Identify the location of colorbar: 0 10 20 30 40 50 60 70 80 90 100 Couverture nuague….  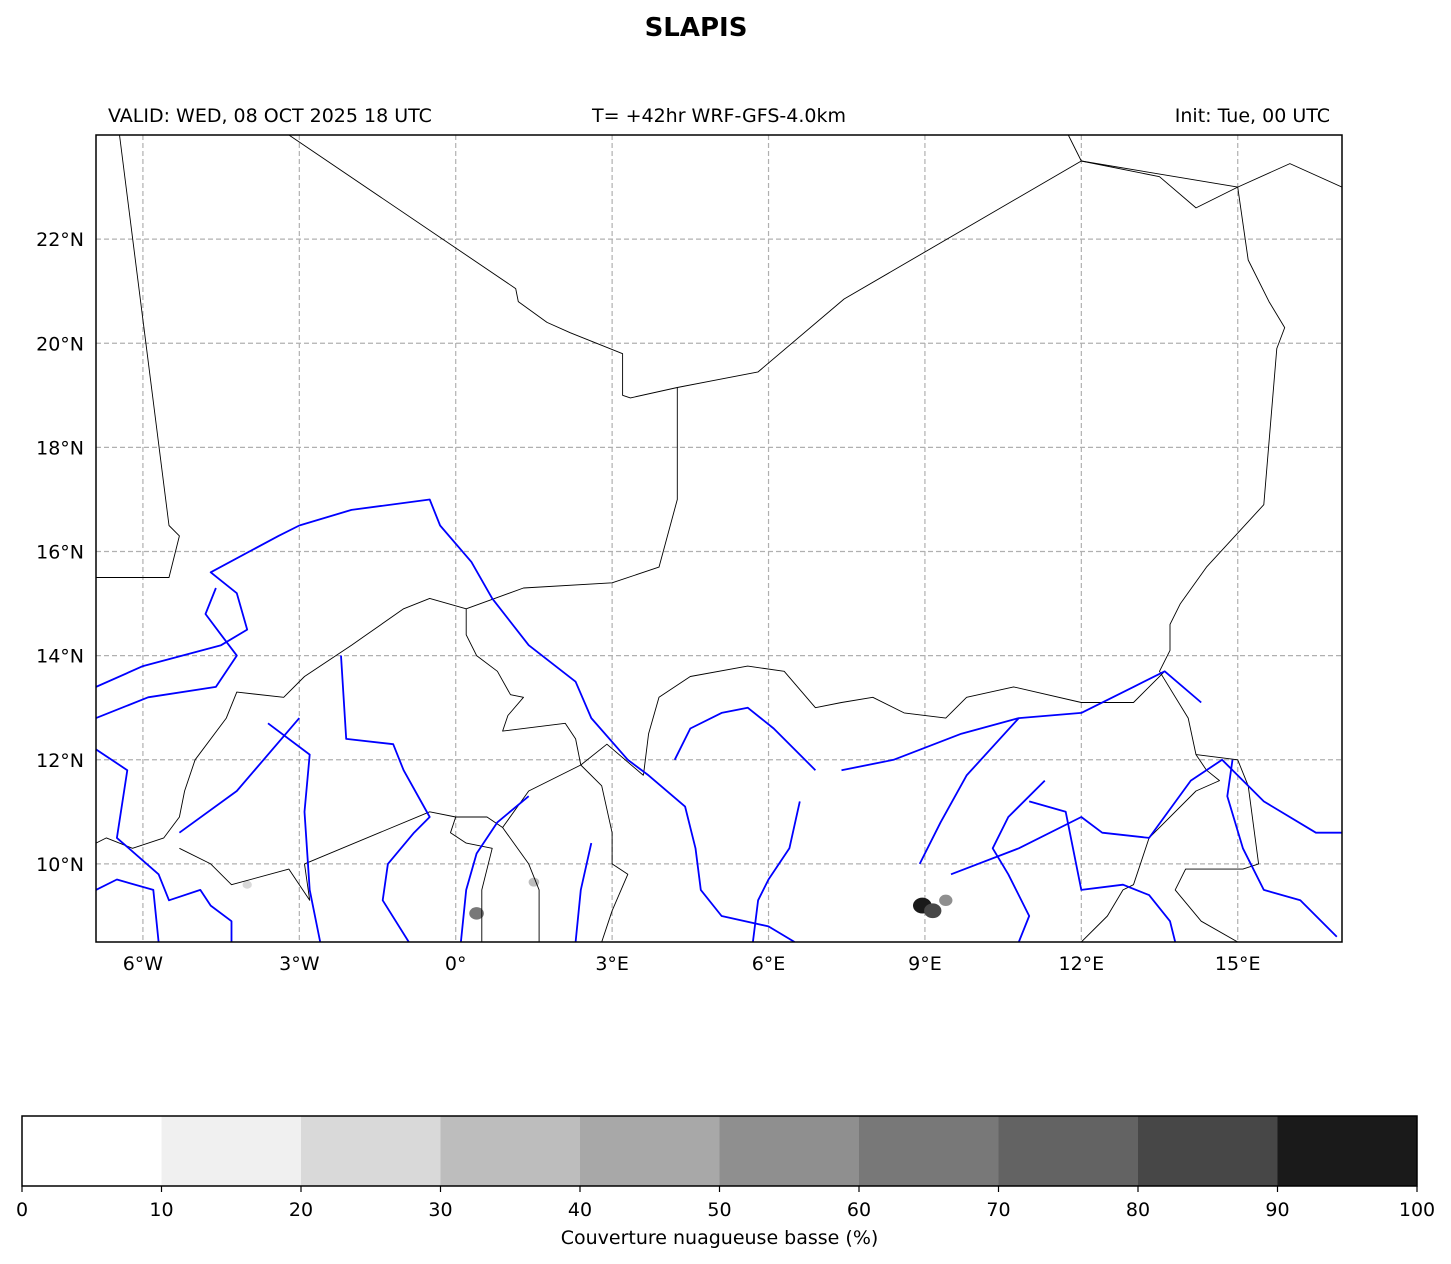
(725, 1182).